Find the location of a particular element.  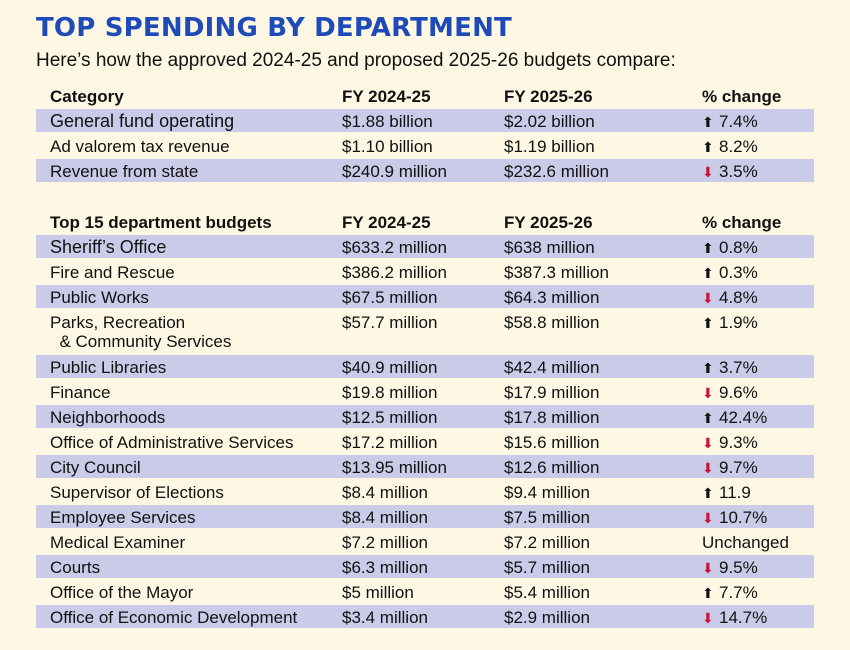

dept-change-cell: ⬆ 11.9 is located at coordinates (726, 493).